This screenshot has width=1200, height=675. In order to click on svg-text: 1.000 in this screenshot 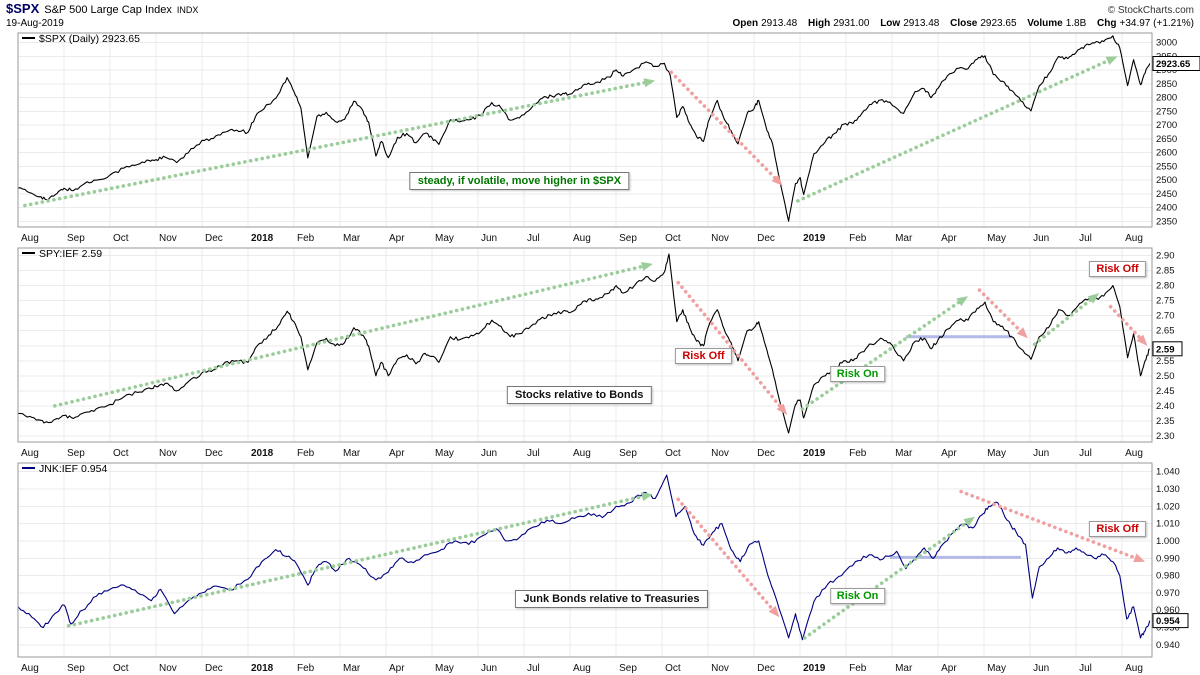, I will do `click(1168, 541)`.